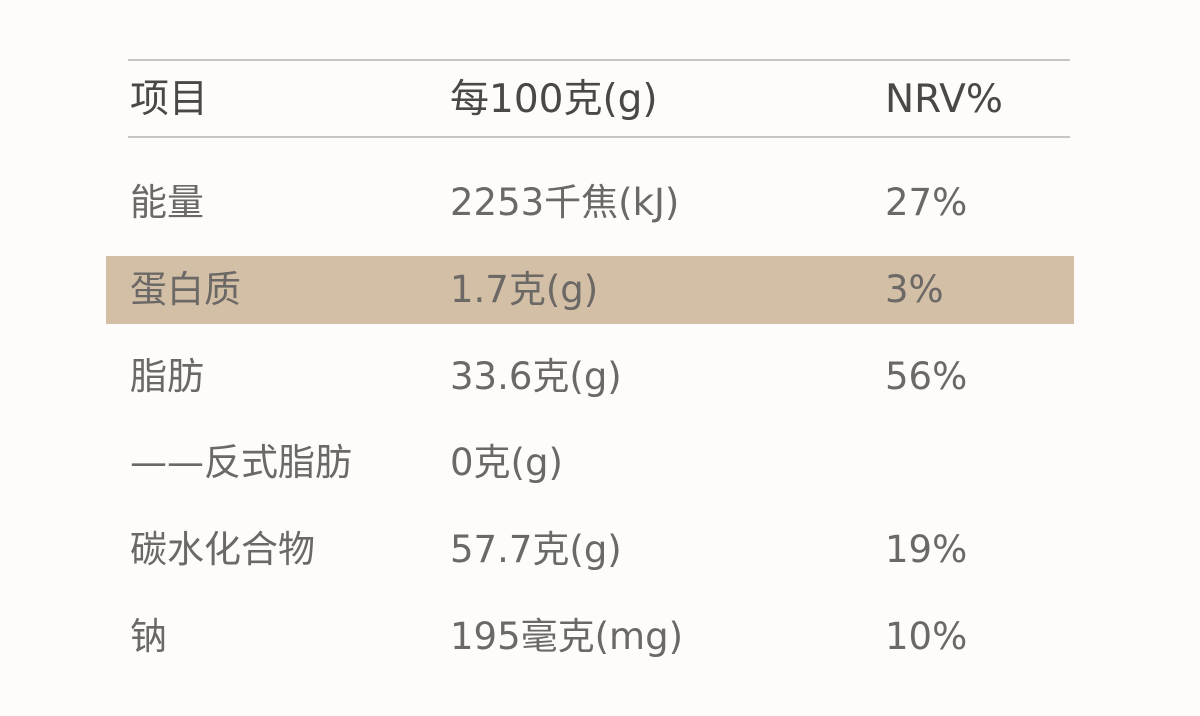 This screenshot has width=1200, height=716. Describe the element at coordinates (241, 463) in the screenshot. I see `table-cell: ——反式脂肪` at that location.